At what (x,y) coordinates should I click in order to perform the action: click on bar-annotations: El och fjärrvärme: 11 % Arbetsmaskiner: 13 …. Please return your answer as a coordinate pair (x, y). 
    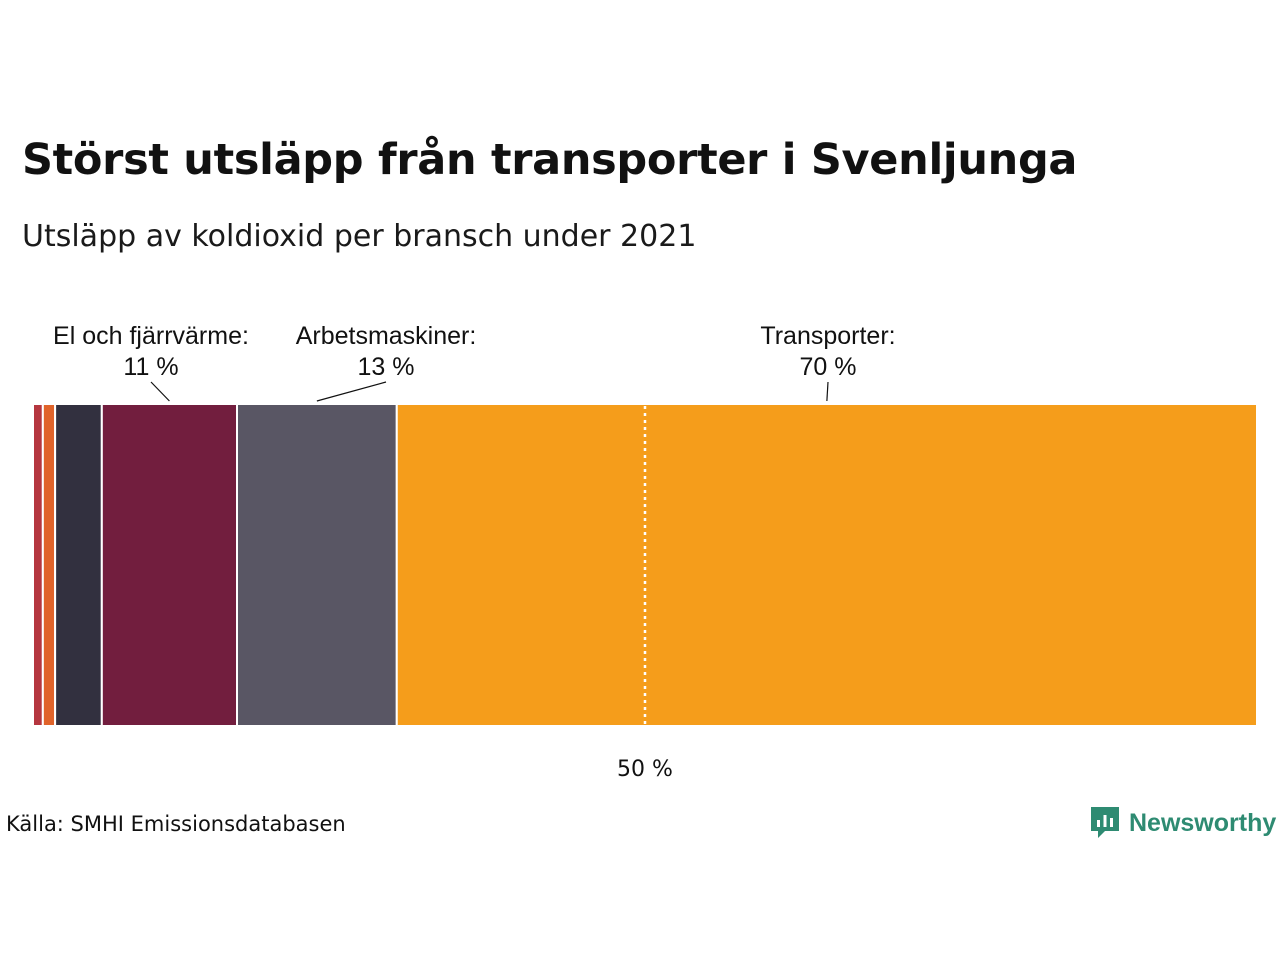
    Looking at the image, I should click on (474, 362).